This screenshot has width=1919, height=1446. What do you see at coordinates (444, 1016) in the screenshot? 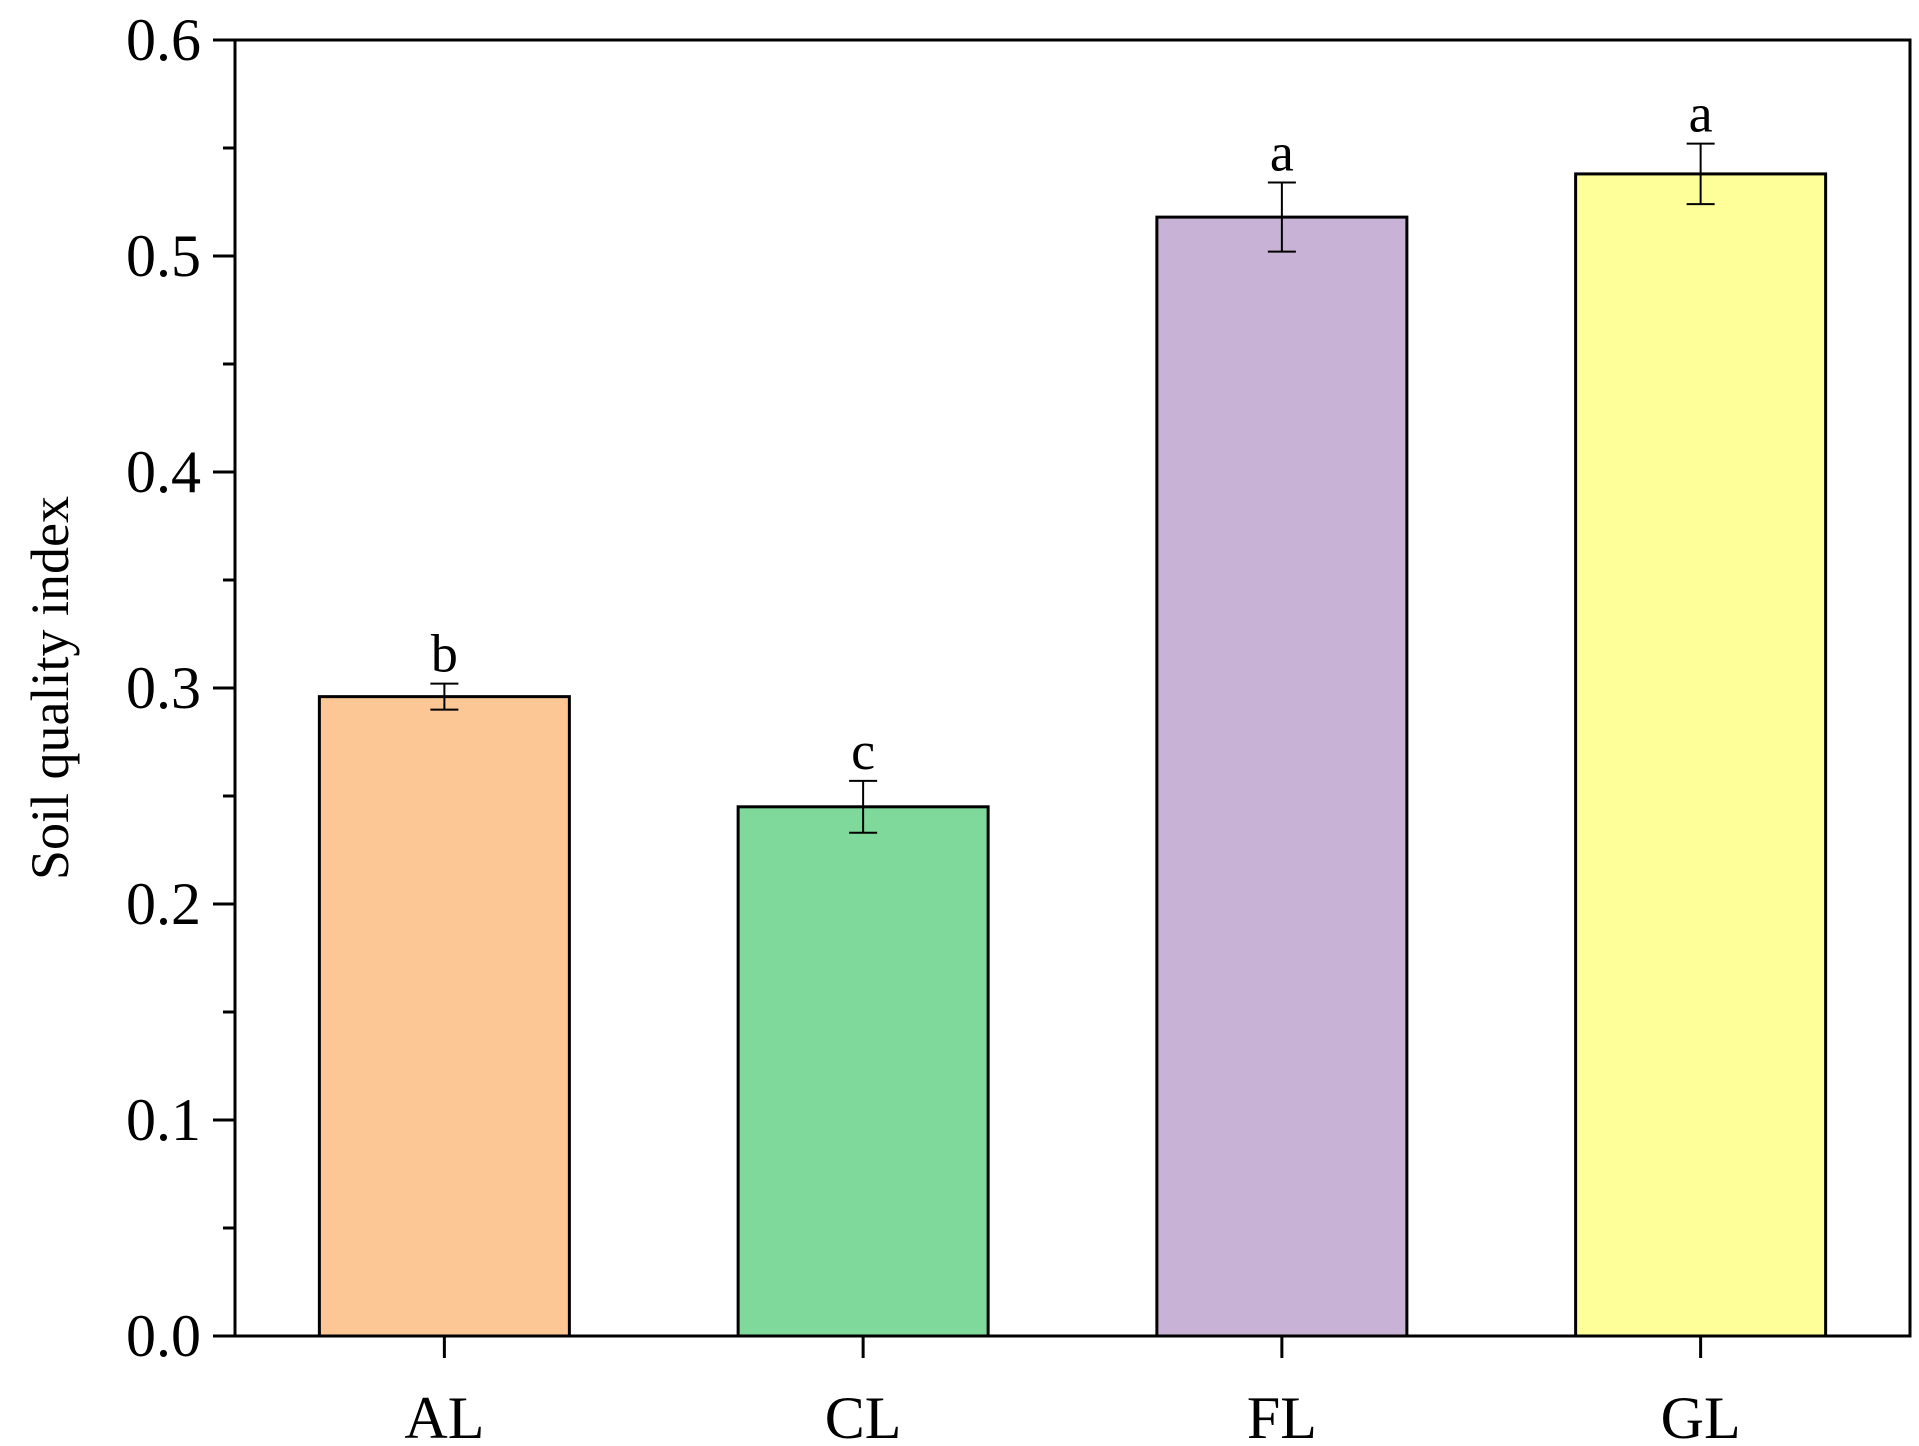
I see `bar-al` at bounding box center [444, 1016].